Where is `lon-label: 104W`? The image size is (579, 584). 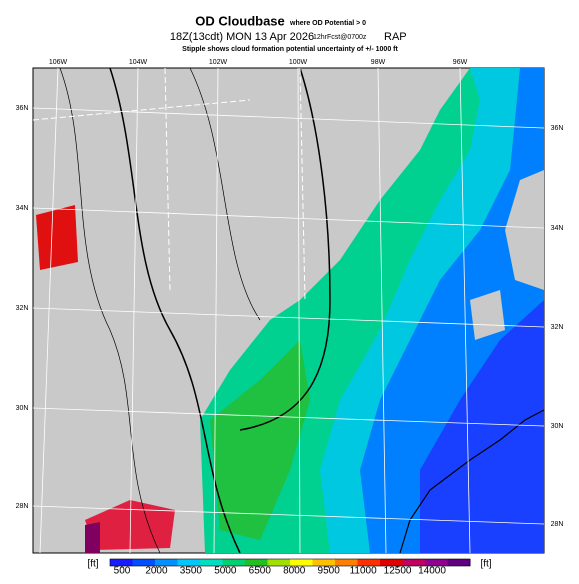
lon-label: 104W is located at coordinates (138, 62).